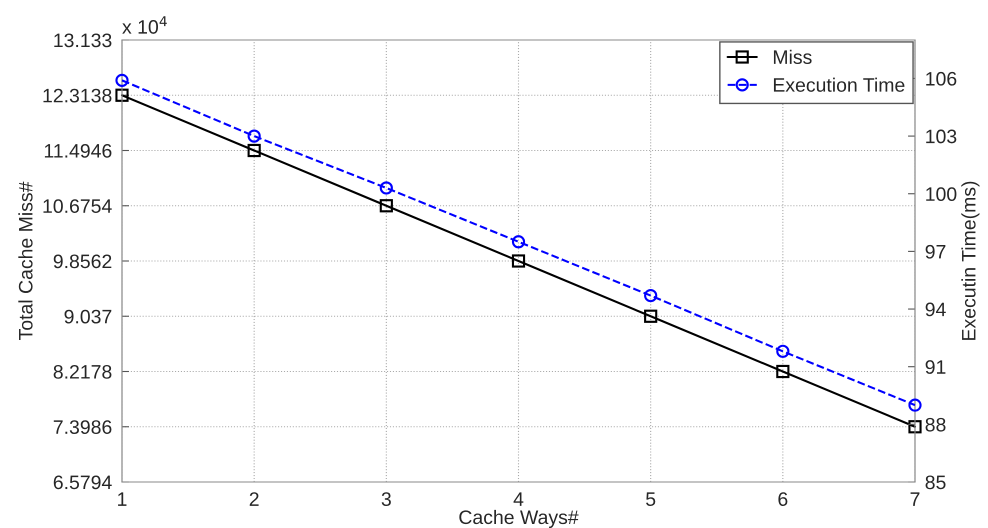 This screenshot has width=988, height=528. What do you see at coordinates (936, 367) in the screenshot?
I see `y2-tick-label: 91` at bounding box center [936, 367].